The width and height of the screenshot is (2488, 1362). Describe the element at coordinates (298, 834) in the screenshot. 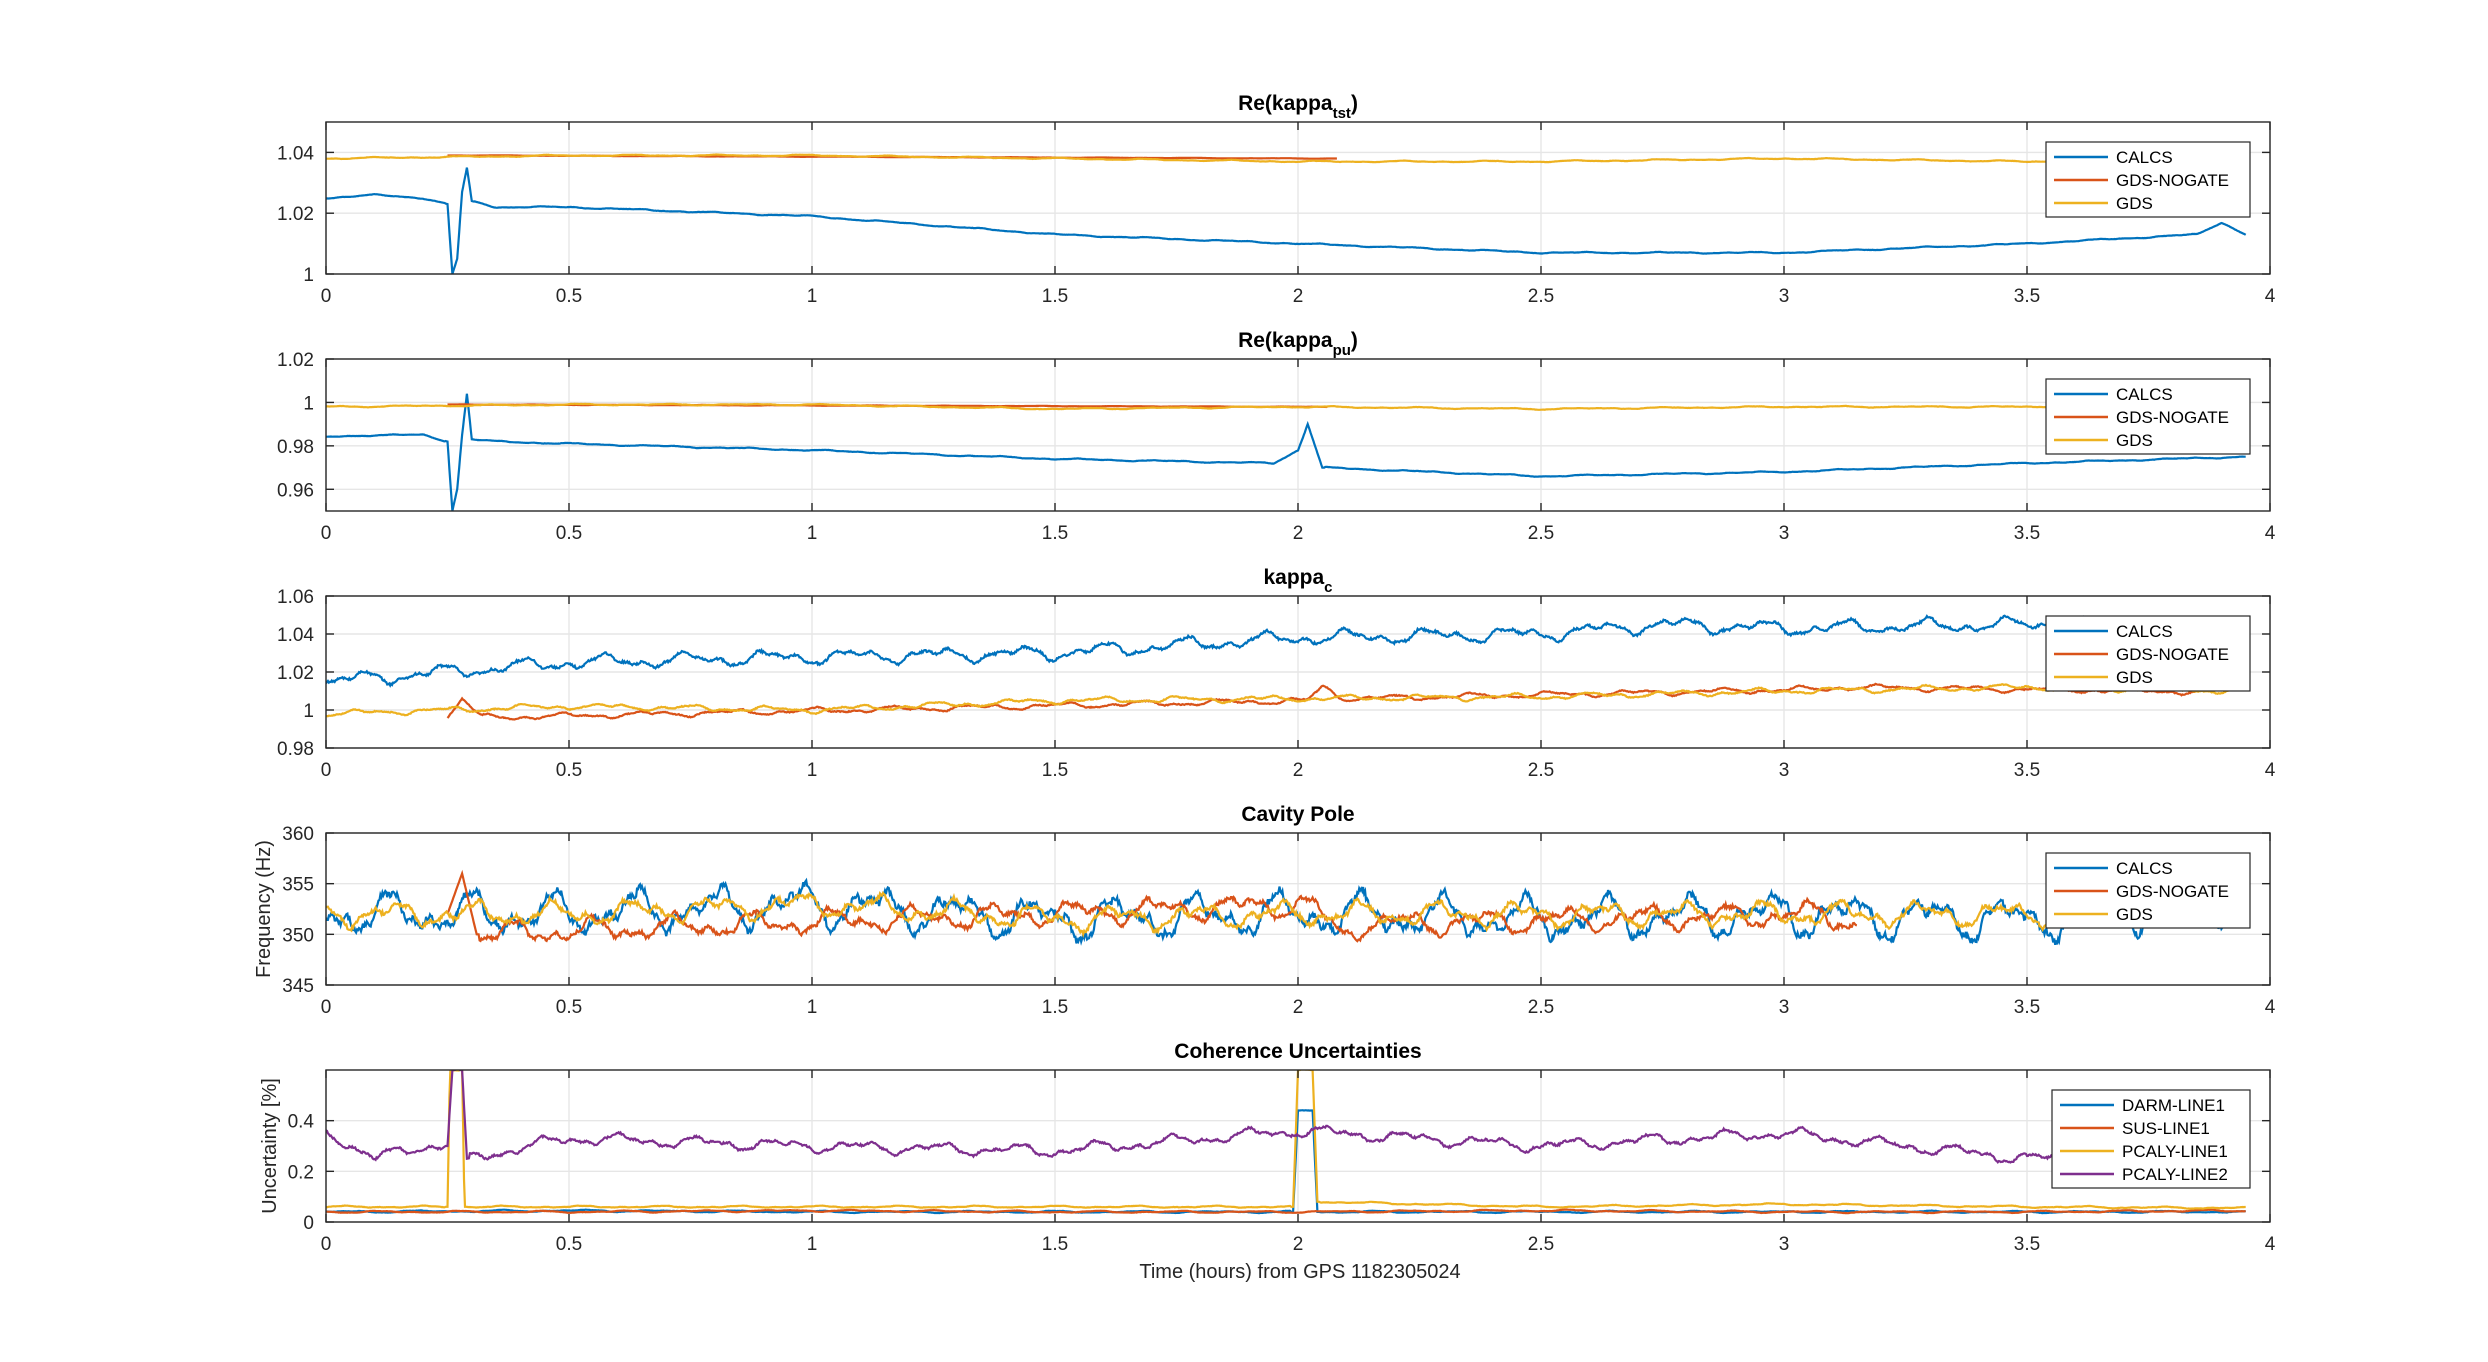

I see `y-tick-label: 360` at that location.